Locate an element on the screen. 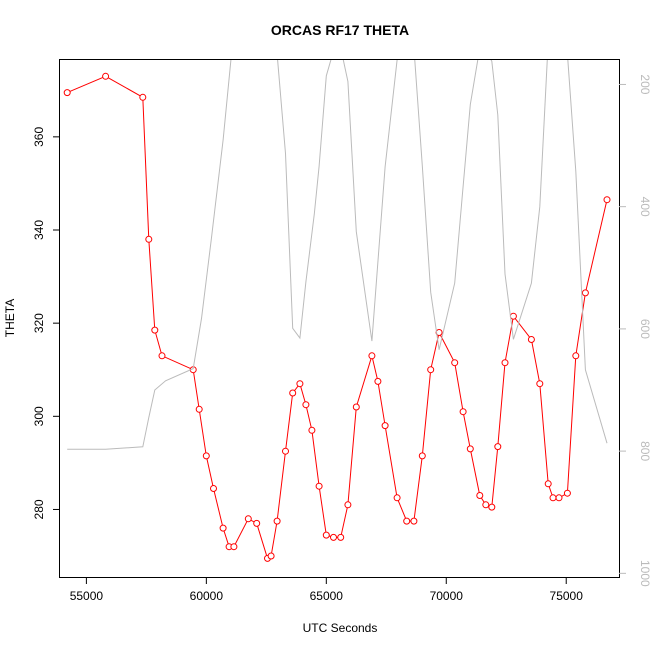 This screenshot has height=650, width=650. chart-title: ORCAS RF17 THETA is located at coordinates (340, 30).